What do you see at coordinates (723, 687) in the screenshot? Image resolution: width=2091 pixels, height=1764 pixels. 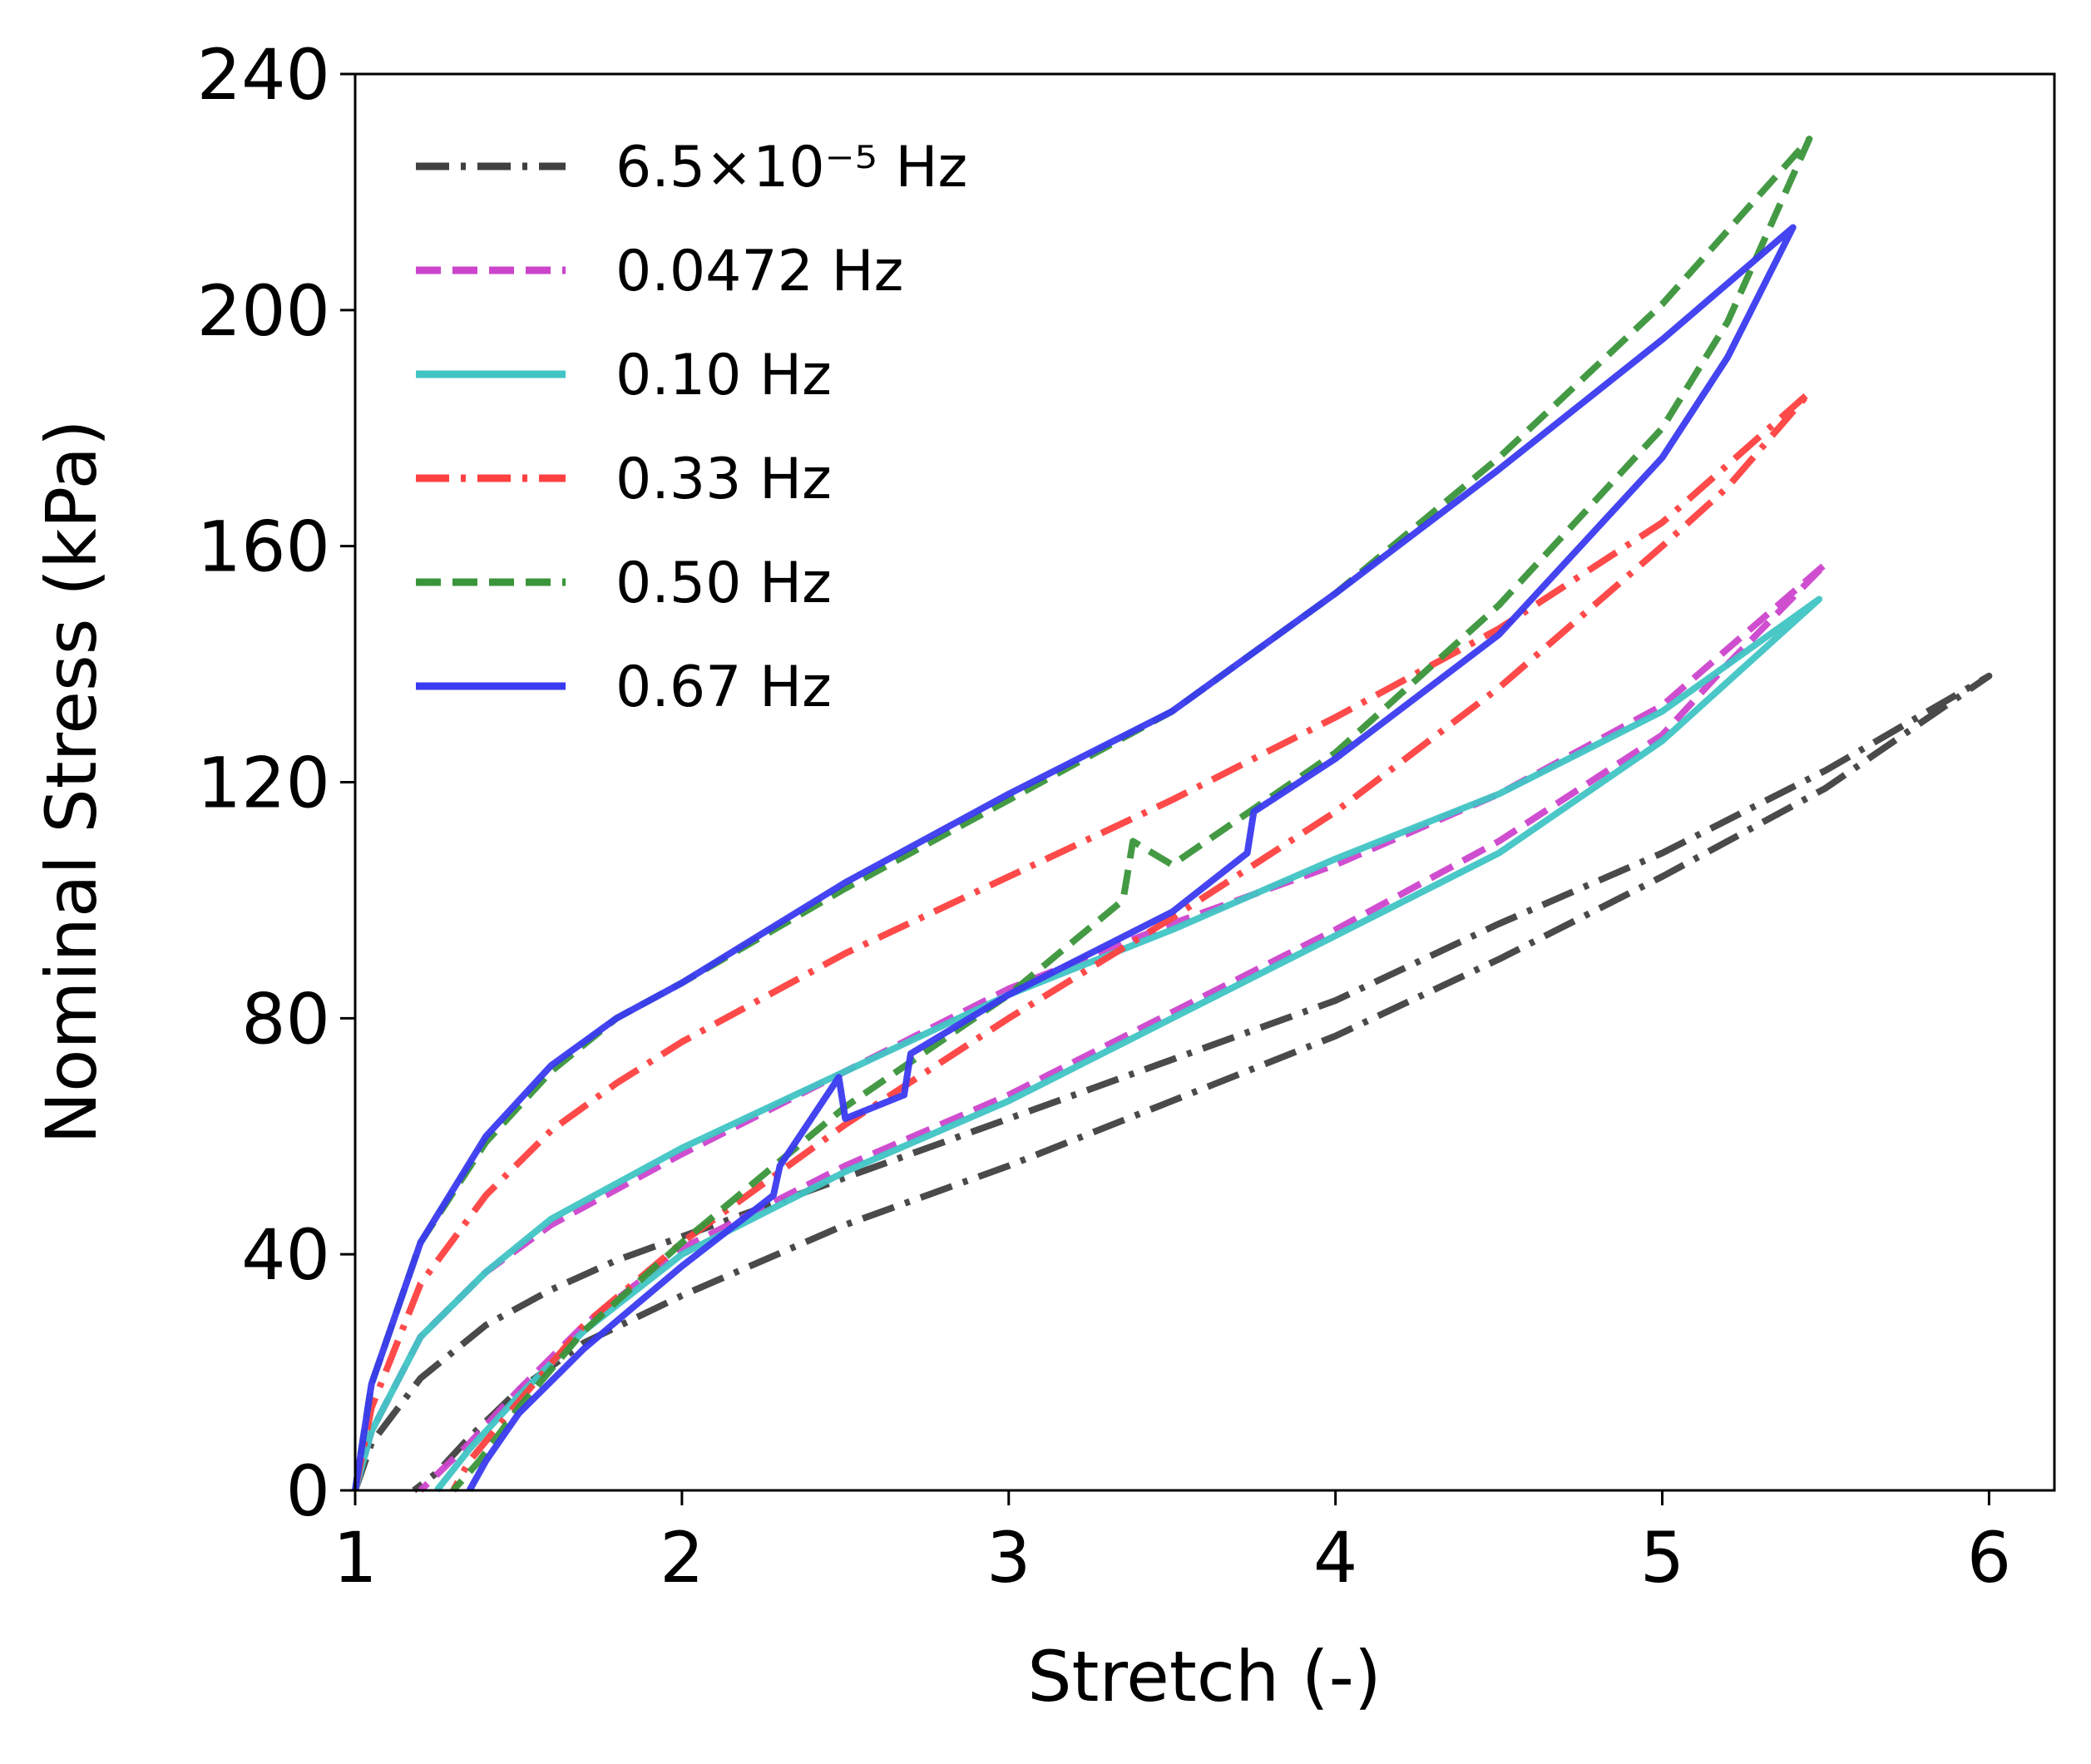 I see `legend-label: 0.67 Hz` at bounding box center [723, 687].